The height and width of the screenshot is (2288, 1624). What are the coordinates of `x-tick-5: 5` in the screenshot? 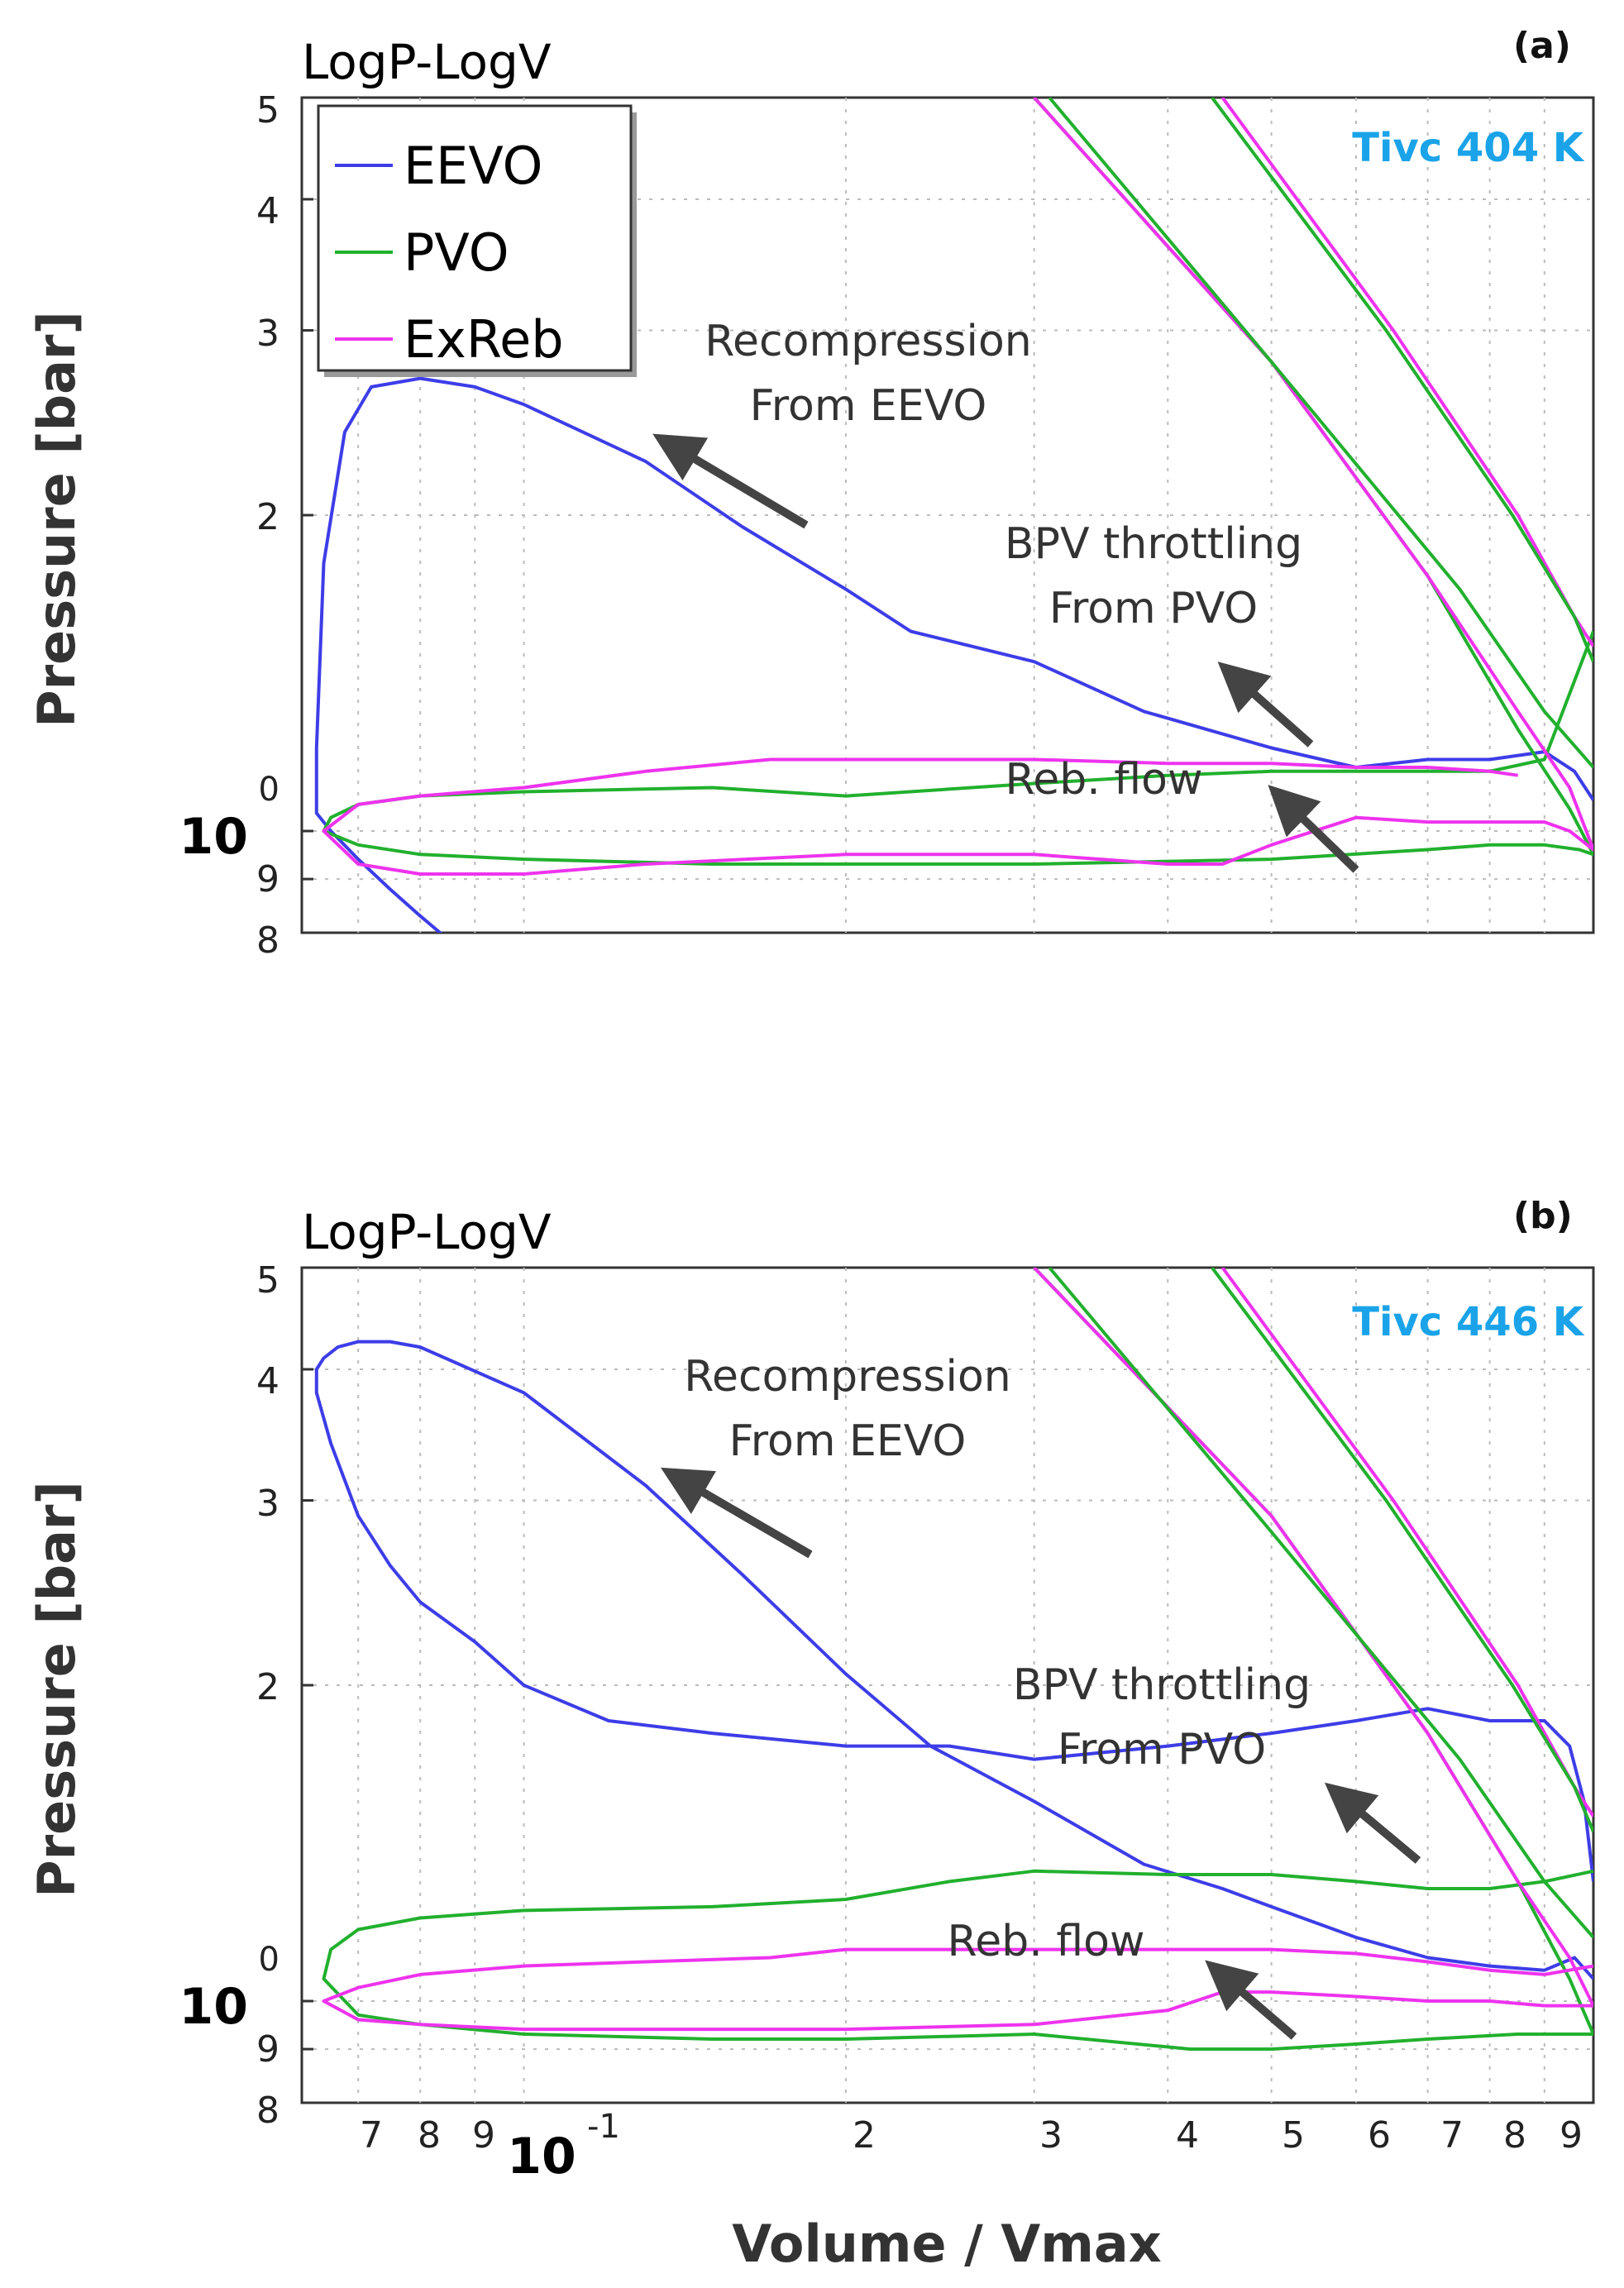 It's located at (1293, 2135).